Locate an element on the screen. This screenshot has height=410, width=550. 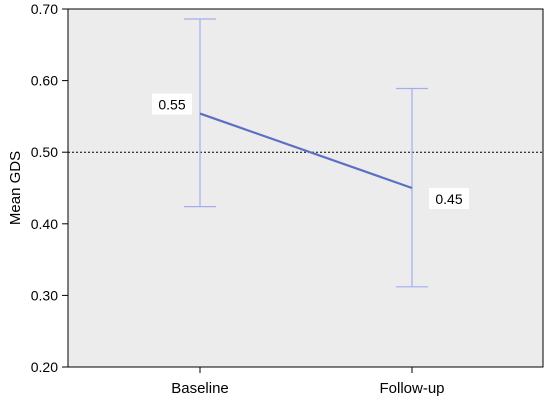
series-group is located at coordinates (306, 151).